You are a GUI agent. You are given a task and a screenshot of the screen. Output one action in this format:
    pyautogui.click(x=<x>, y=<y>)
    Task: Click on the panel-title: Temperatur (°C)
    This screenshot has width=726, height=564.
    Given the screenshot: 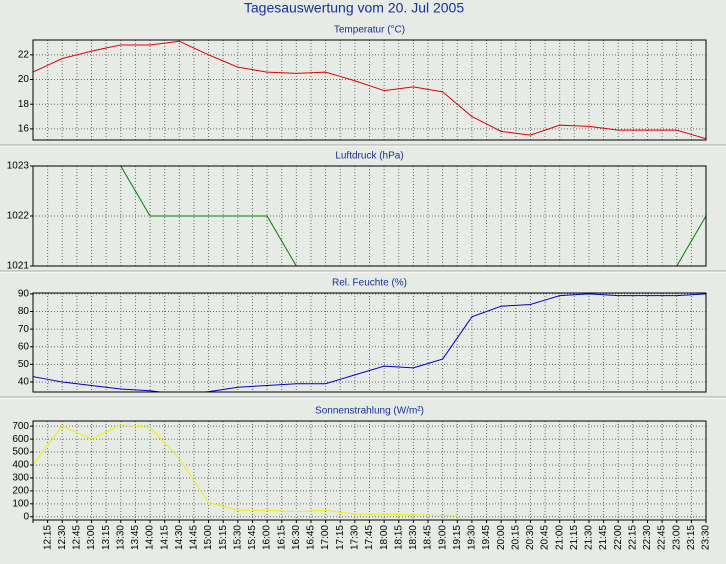 What is the action you would take?
    pyautogui.click(x=369, y=30)
    